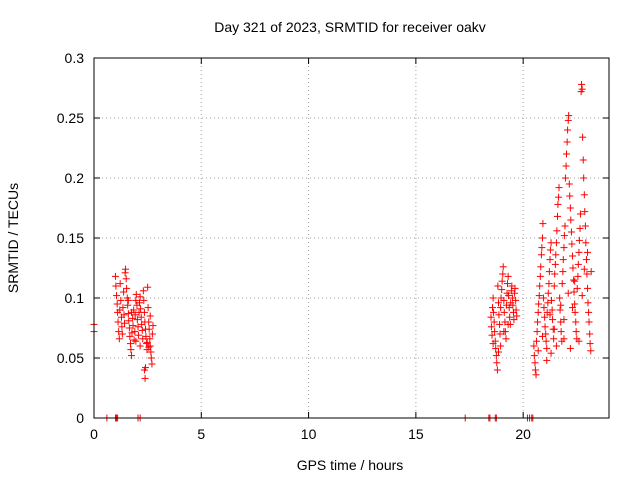 Image resolution: width=640 pixels, height=485 pixels. Describe the element at coordinates (416, 434) in the screenshot. I see `x-tick-label: 15` at that location.